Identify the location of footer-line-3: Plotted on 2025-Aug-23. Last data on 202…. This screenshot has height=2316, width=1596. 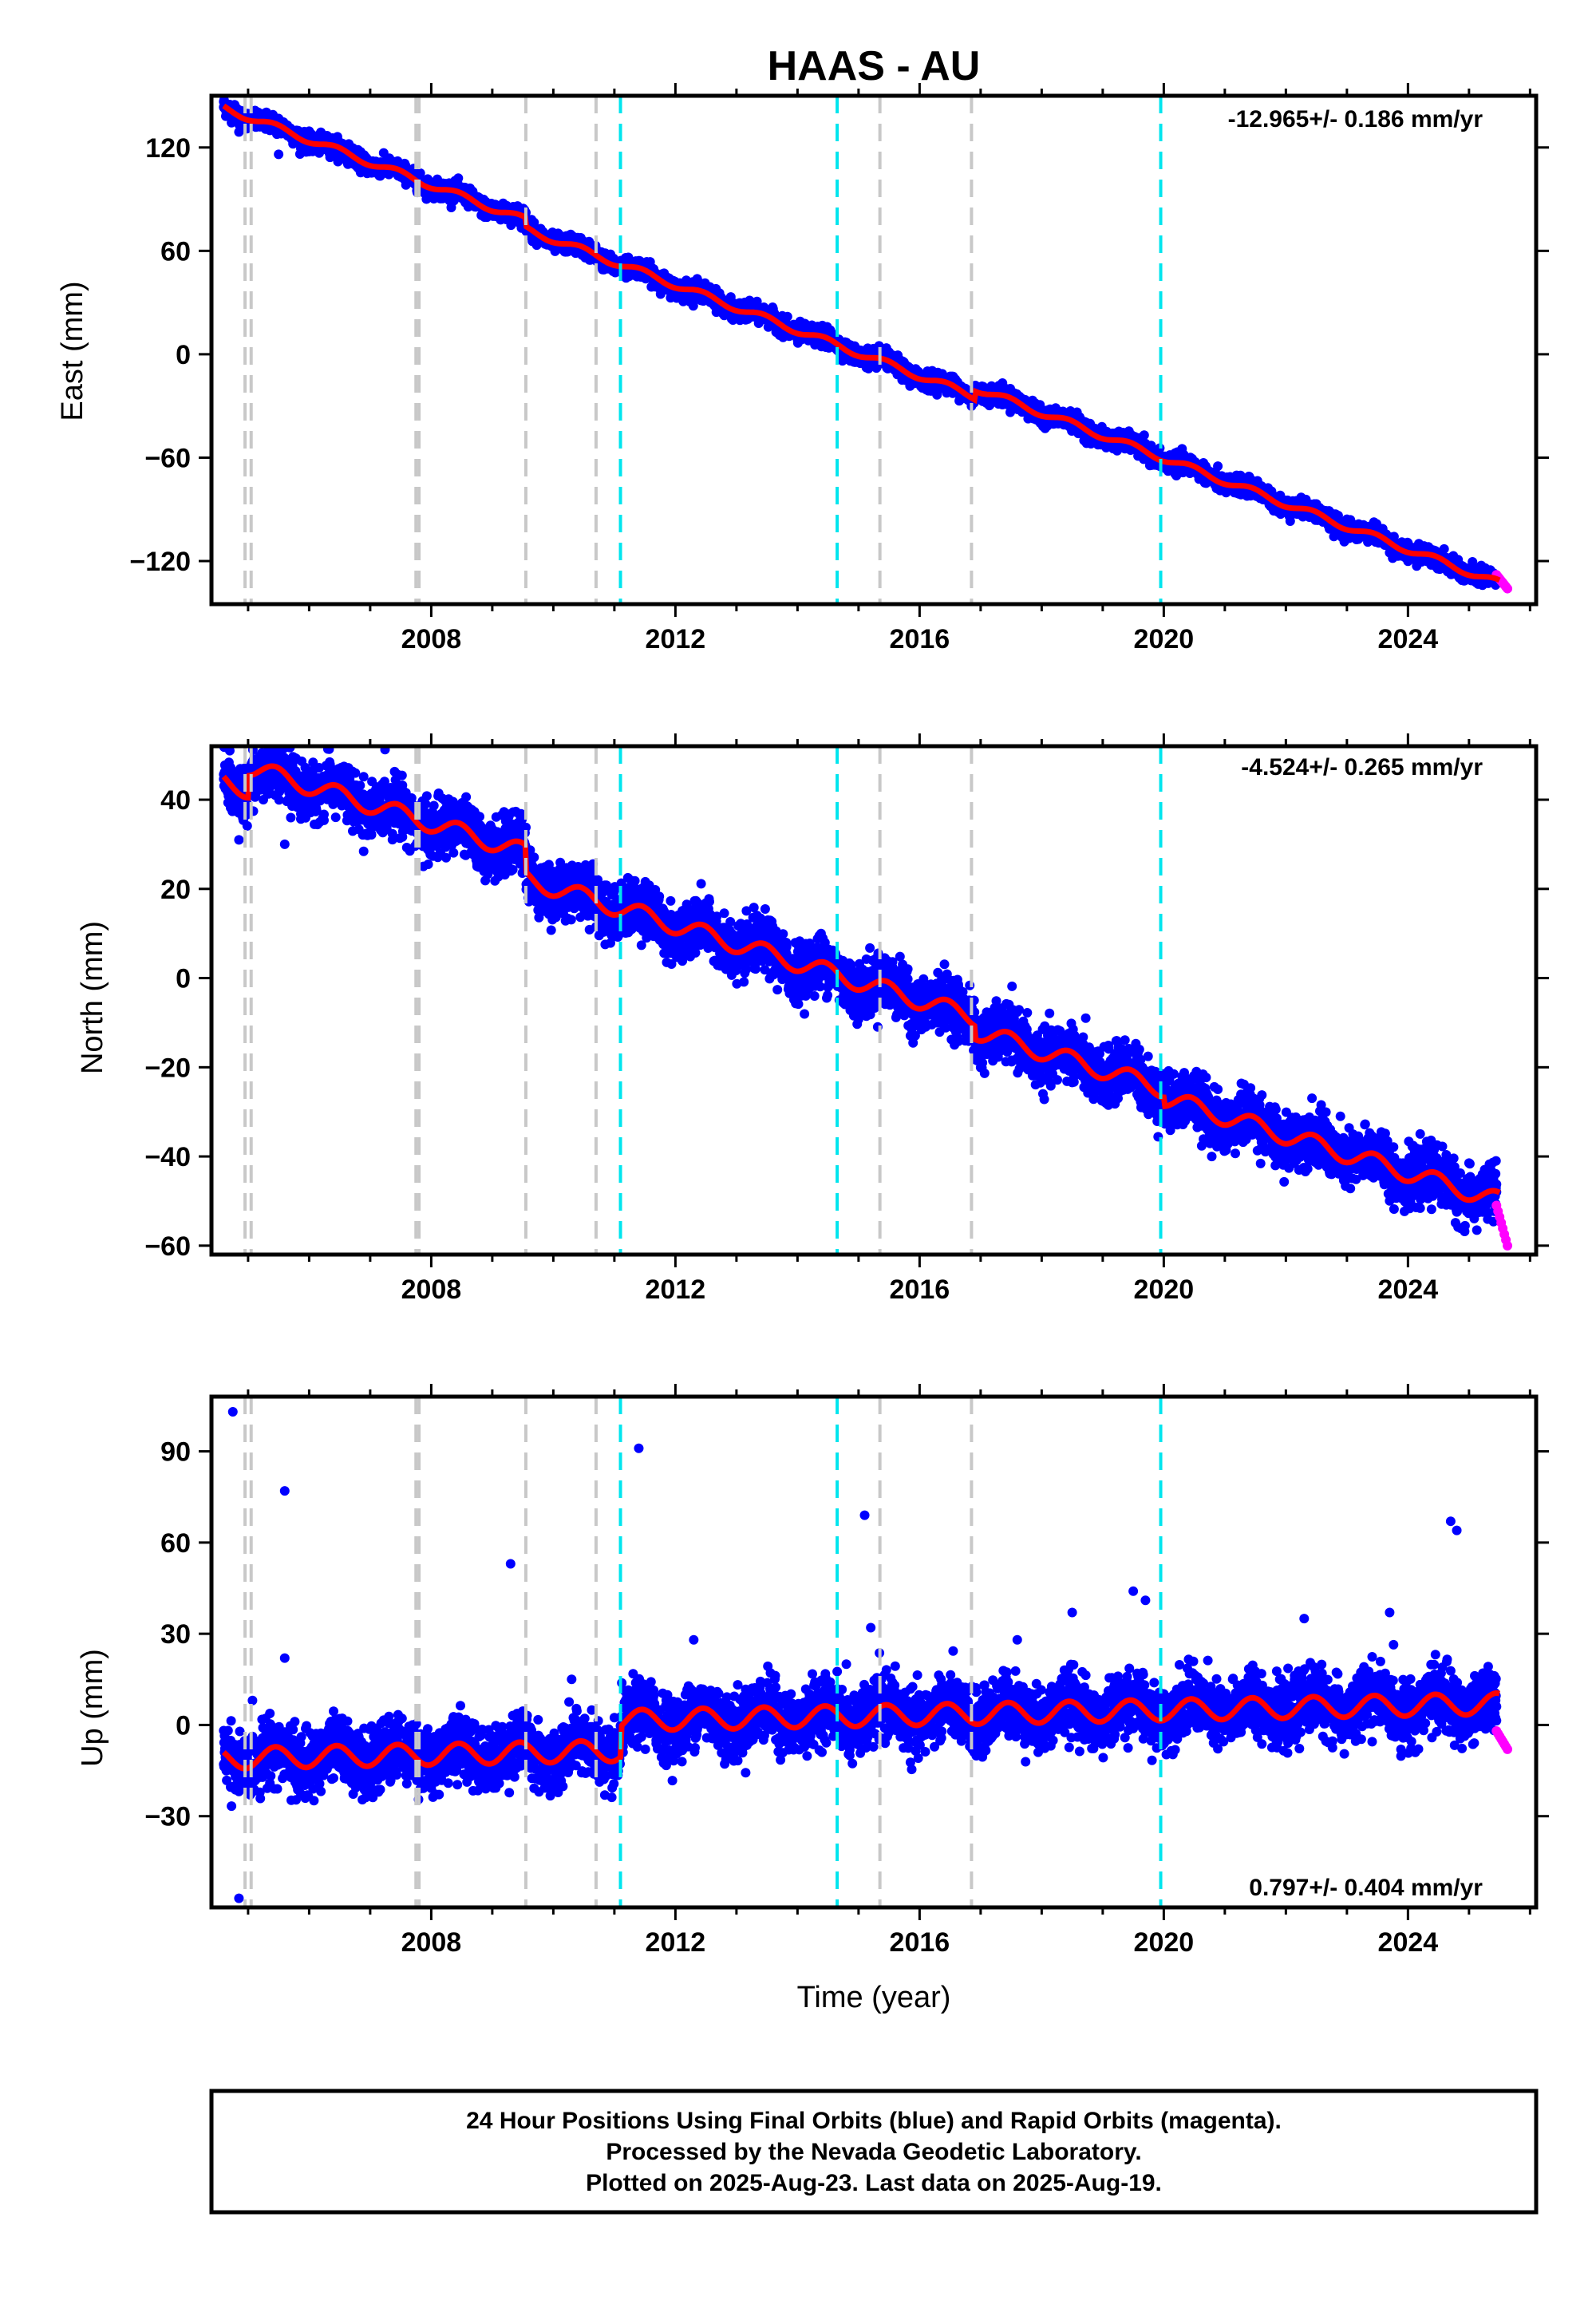
(874, 2183).